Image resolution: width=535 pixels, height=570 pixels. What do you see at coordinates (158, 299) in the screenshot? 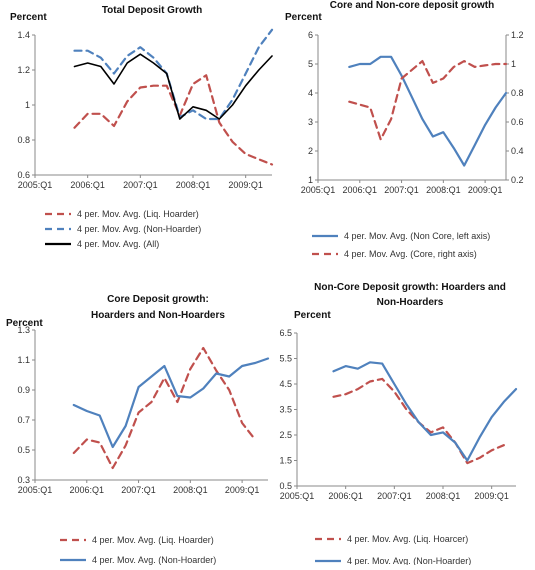
I see `chart-title: Core Deposit growth:` at bounding box center [158, 299].